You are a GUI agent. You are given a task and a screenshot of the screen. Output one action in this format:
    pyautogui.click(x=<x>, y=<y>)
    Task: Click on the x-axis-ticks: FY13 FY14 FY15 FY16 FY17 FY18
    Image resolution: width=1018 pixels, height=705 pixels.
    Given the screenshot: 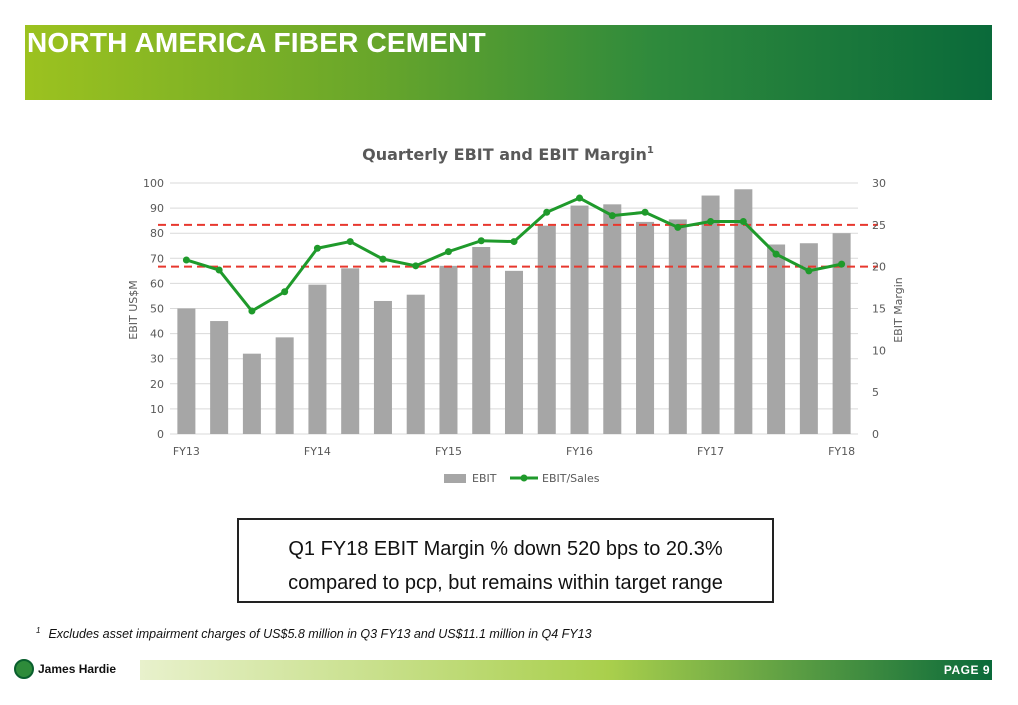 What is the action you would take?
    pyautogui.click(x=514, y=451)
    